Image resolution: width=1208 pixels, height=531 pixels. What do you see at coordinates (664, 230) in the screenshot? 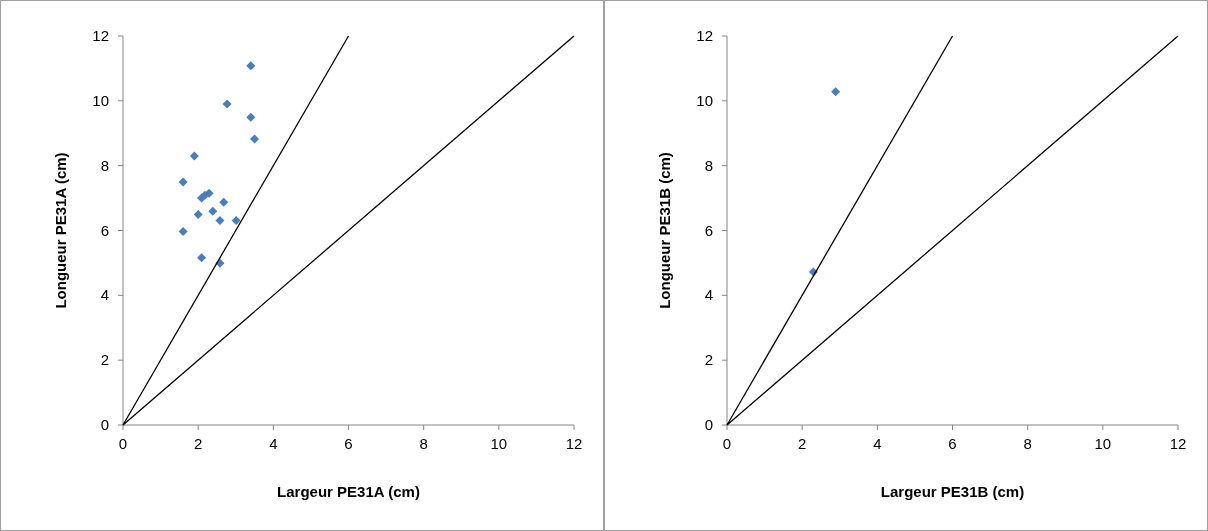
I see `y-axis-title: Longueur PE31B (cm)` at bounding box center [664, 230].